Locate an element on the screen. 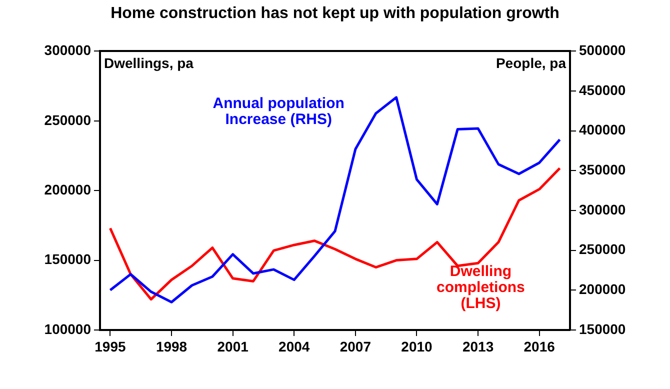 This screenshot has height=389, width=670. series-label: Dwelling completions (LHS) is located at coordinates (480, 287).